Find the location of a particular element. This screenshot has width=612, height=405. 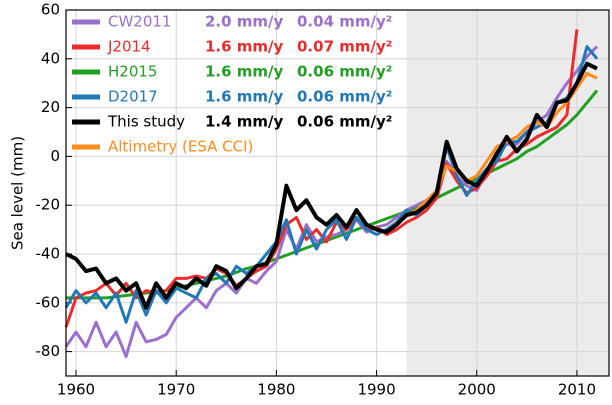

legend-rate: 2.0 mm/y is located at coordinates (244, 22).